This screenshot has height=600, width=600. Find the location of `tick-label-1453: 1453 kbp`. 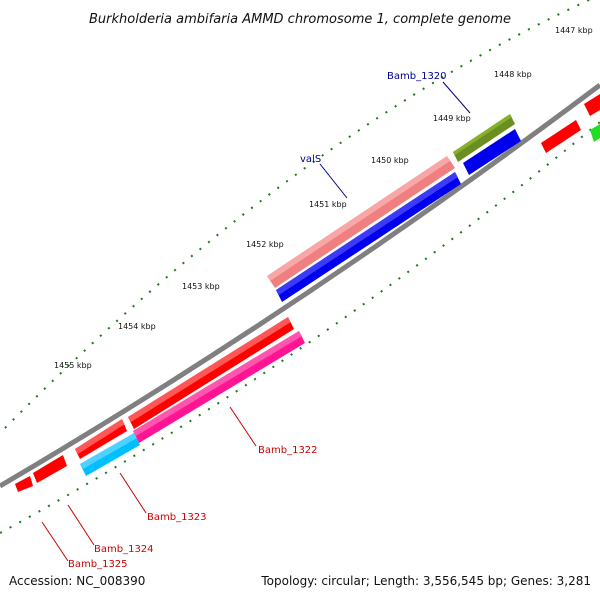

tick-label-1453: 1453 kbp is located at coordinates (201, 286).